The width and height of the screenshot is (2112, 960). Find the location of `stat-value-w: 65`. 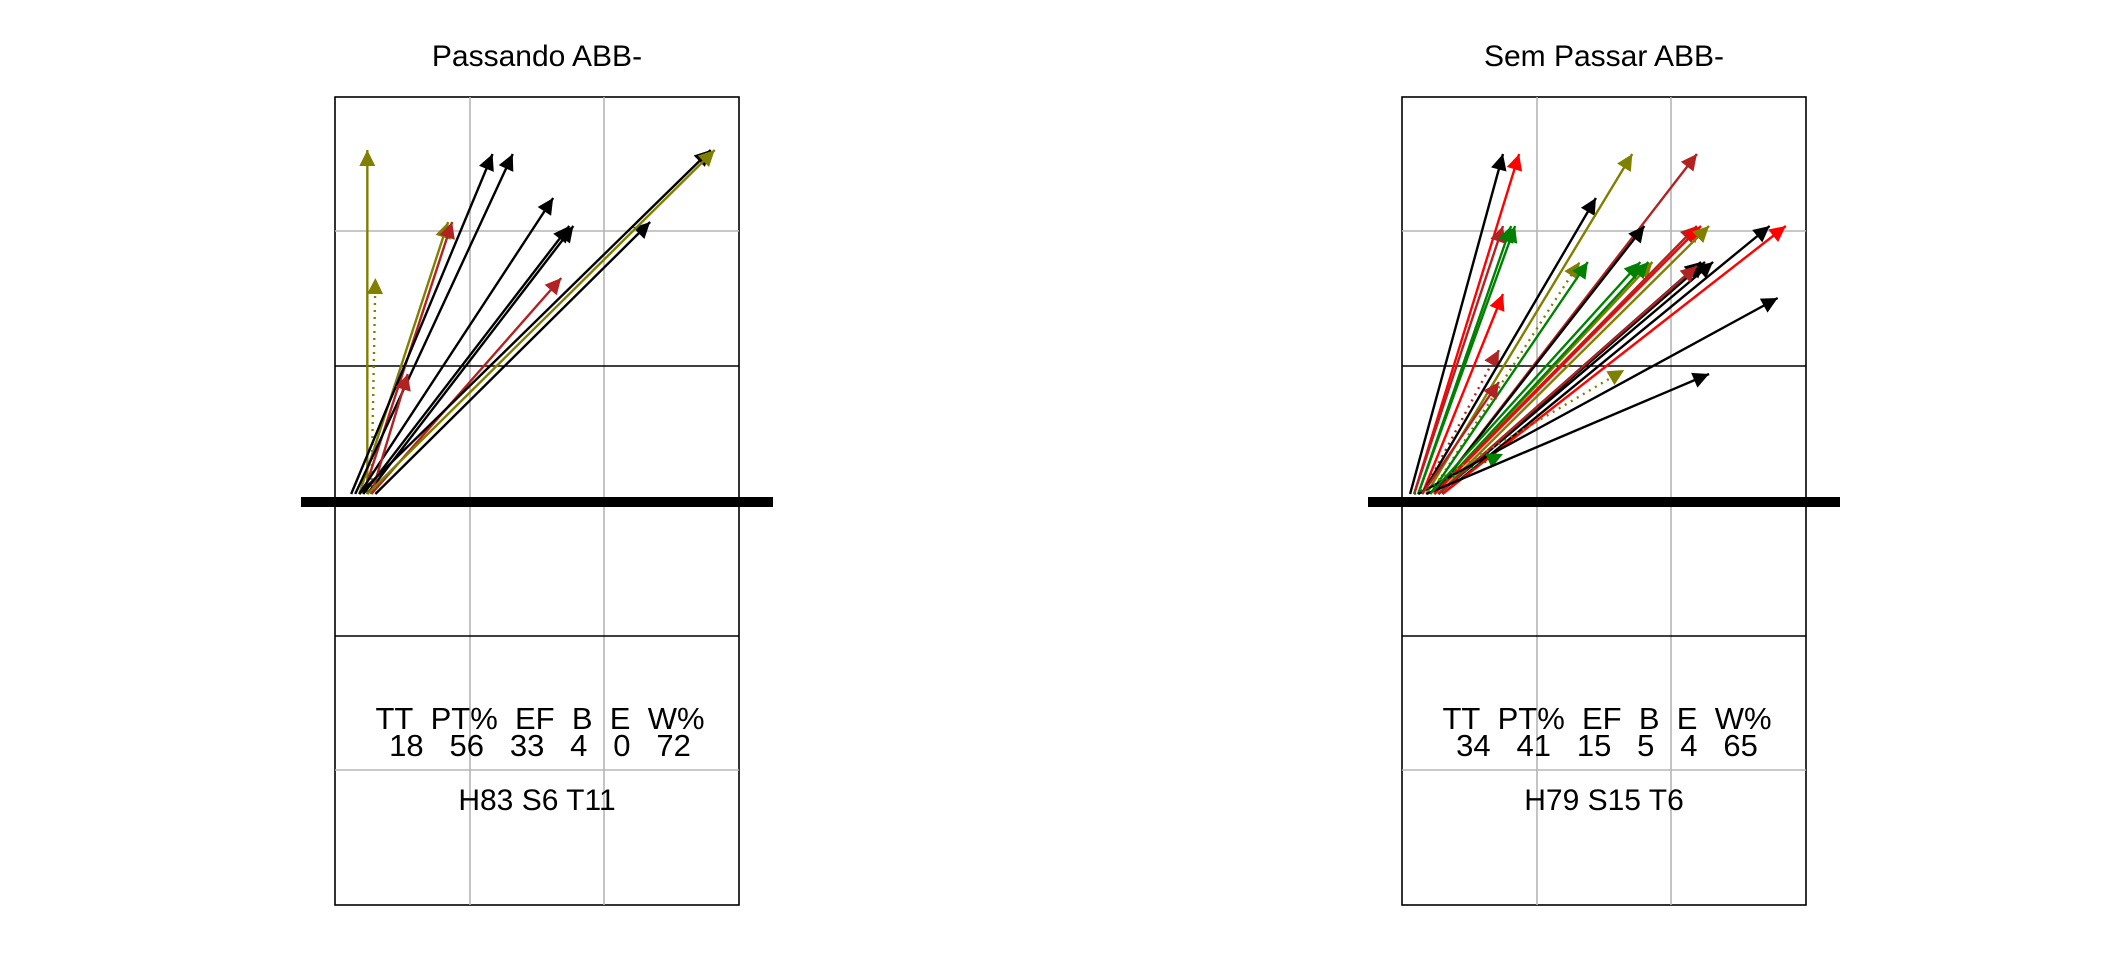

stat-value-w: 65 is located at coordinates (1740, 745).